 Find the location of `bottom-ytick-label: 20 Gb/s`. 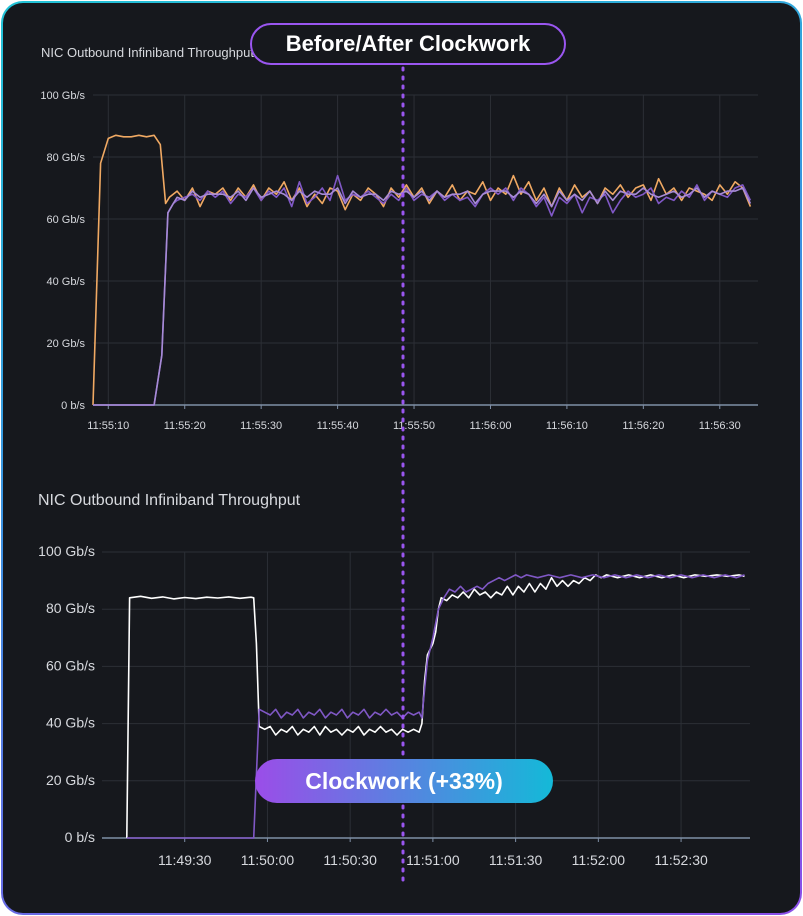

bottom-ytick-label: 20 Gb/s is located at coordinates (70, 780).